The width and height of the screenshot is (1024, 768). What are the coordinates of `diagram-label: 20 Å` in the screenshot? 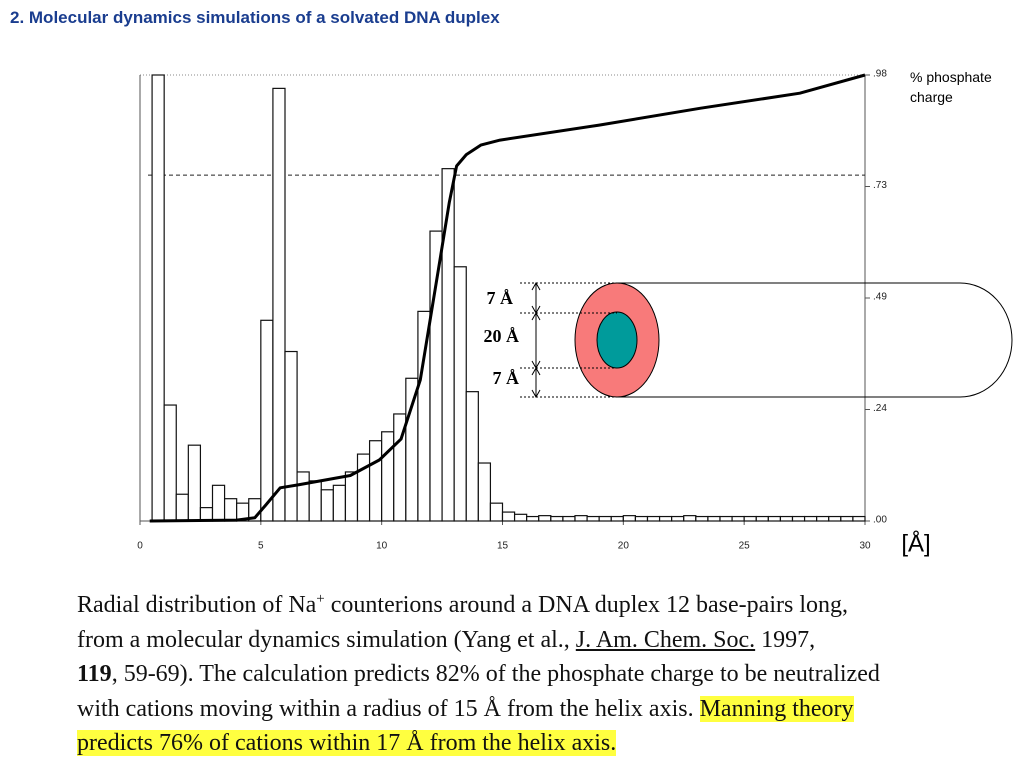 It's located at (502, 336).